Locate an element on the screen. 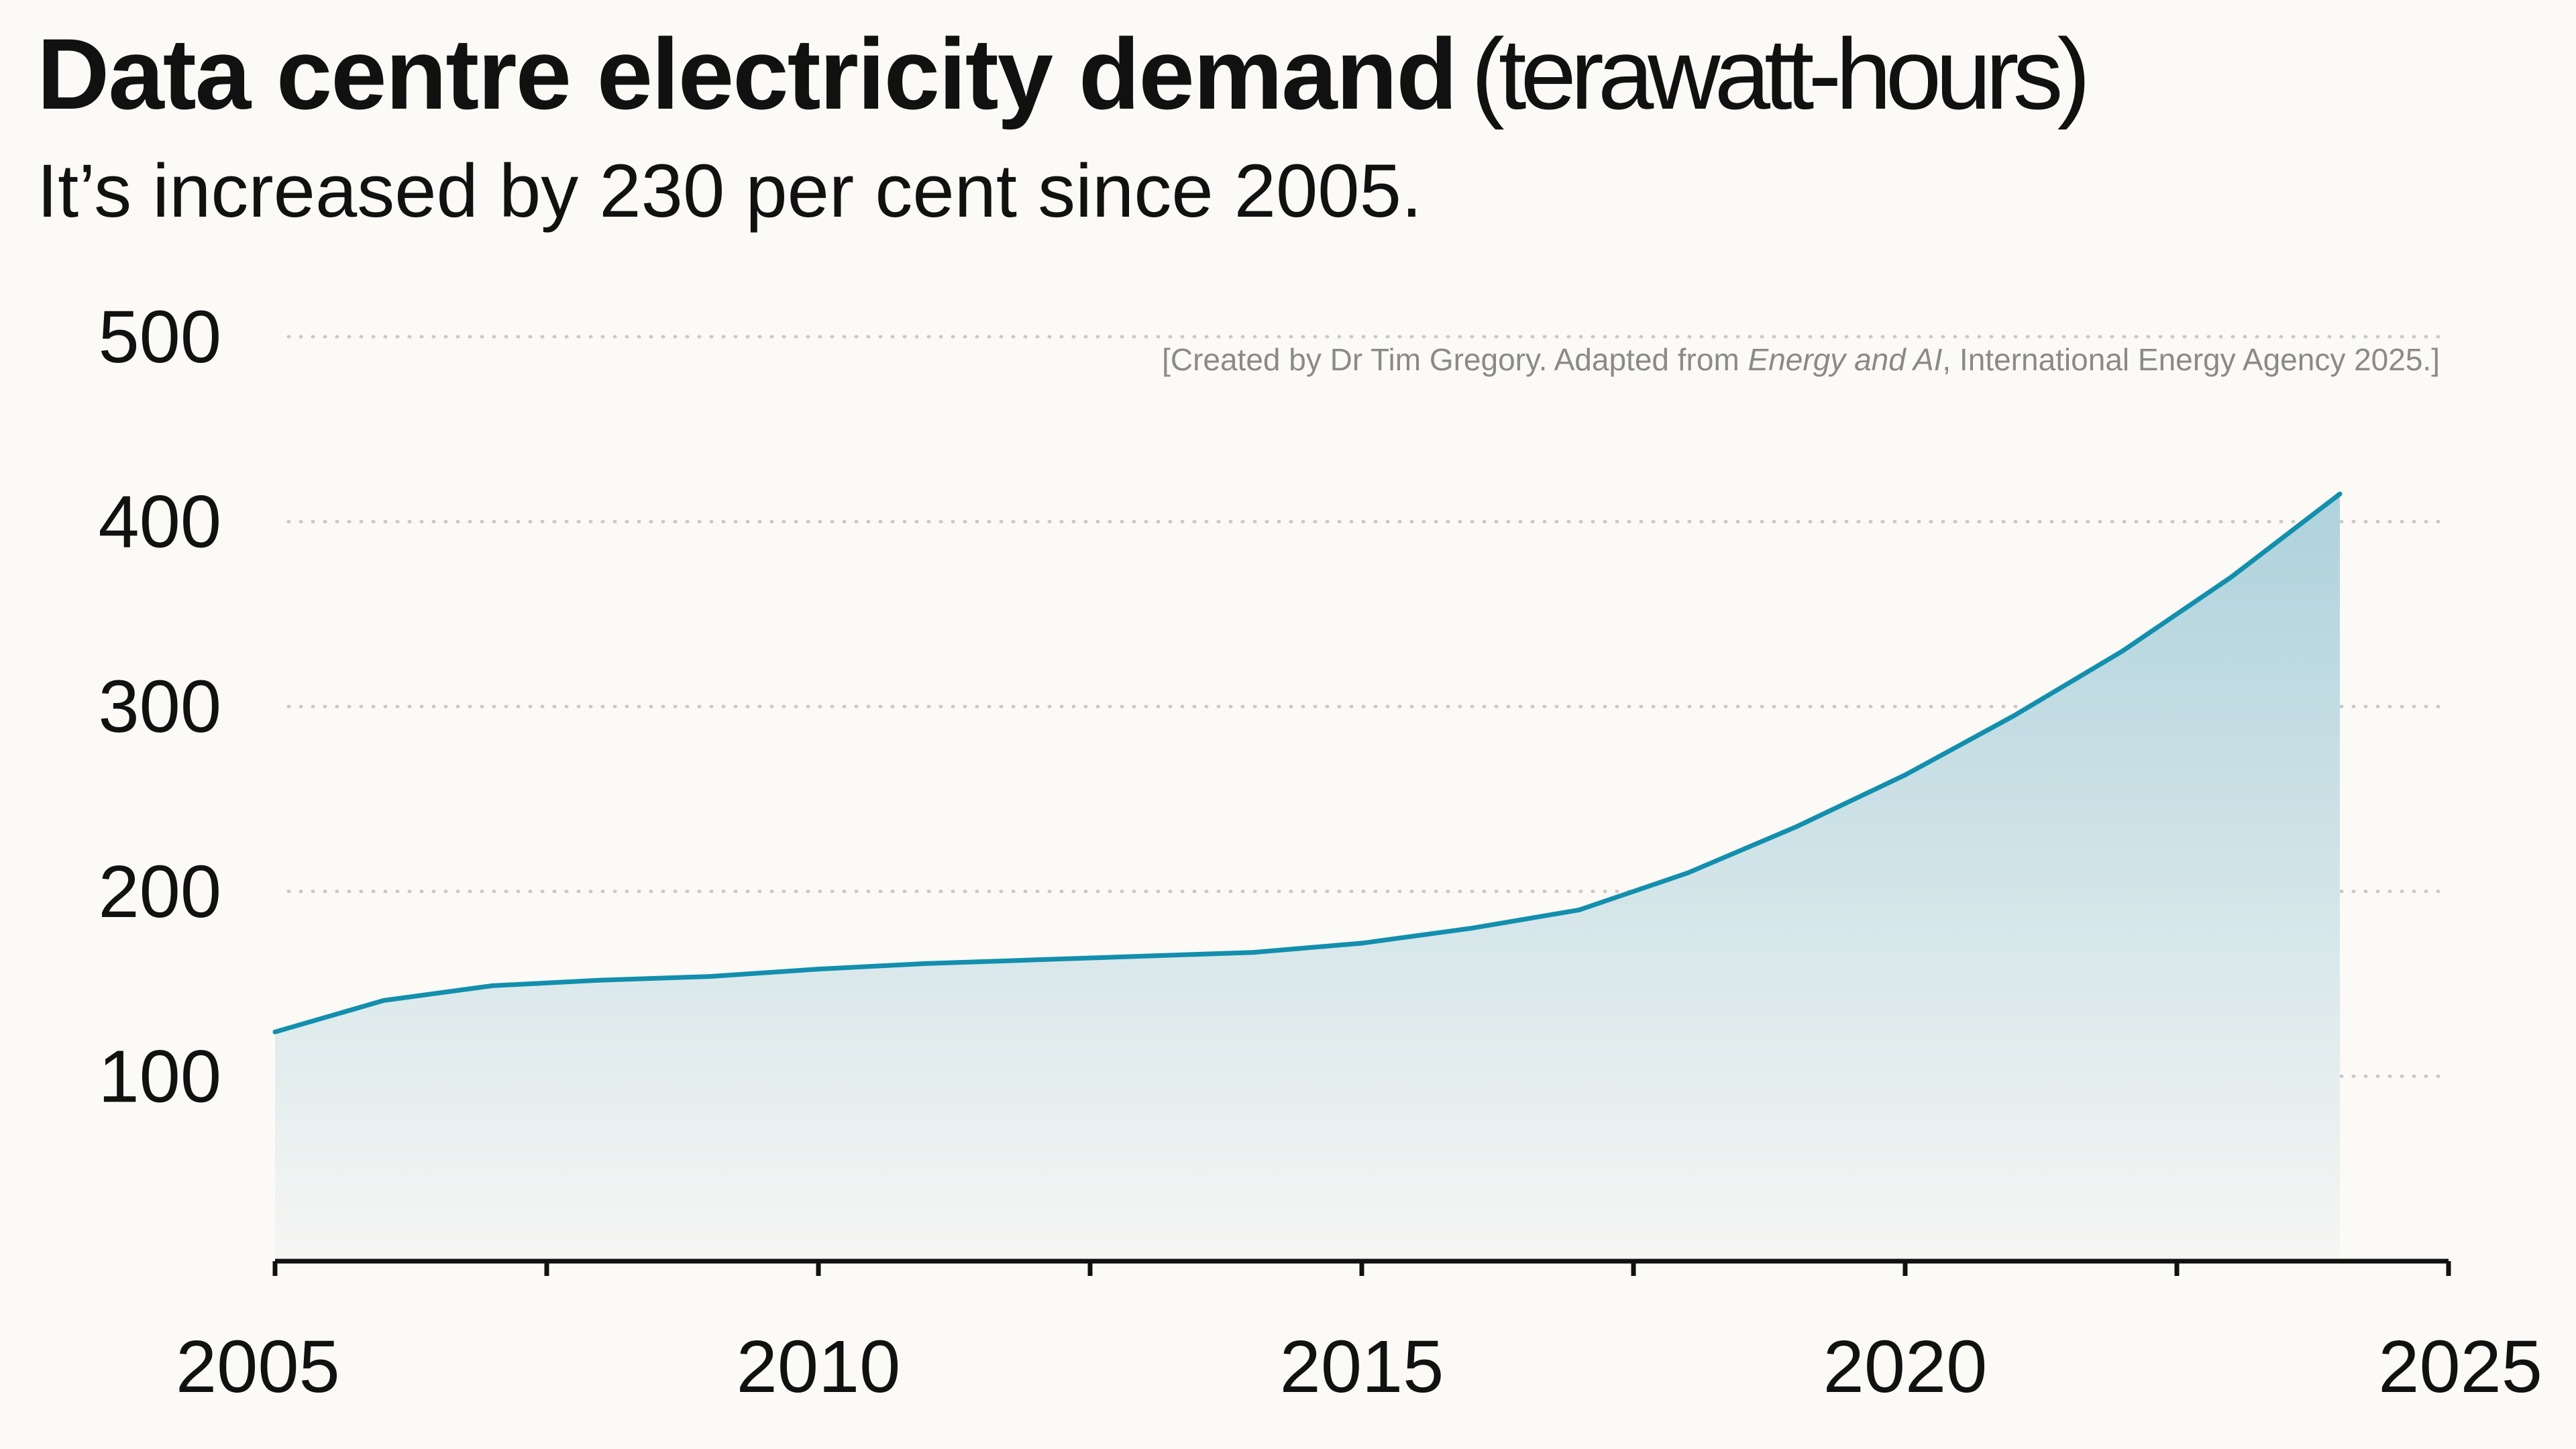 The width and height of the screenshot is (2576, 1449). x-tick-label-2025: 2025 is located at coordinates (2460, 1367).